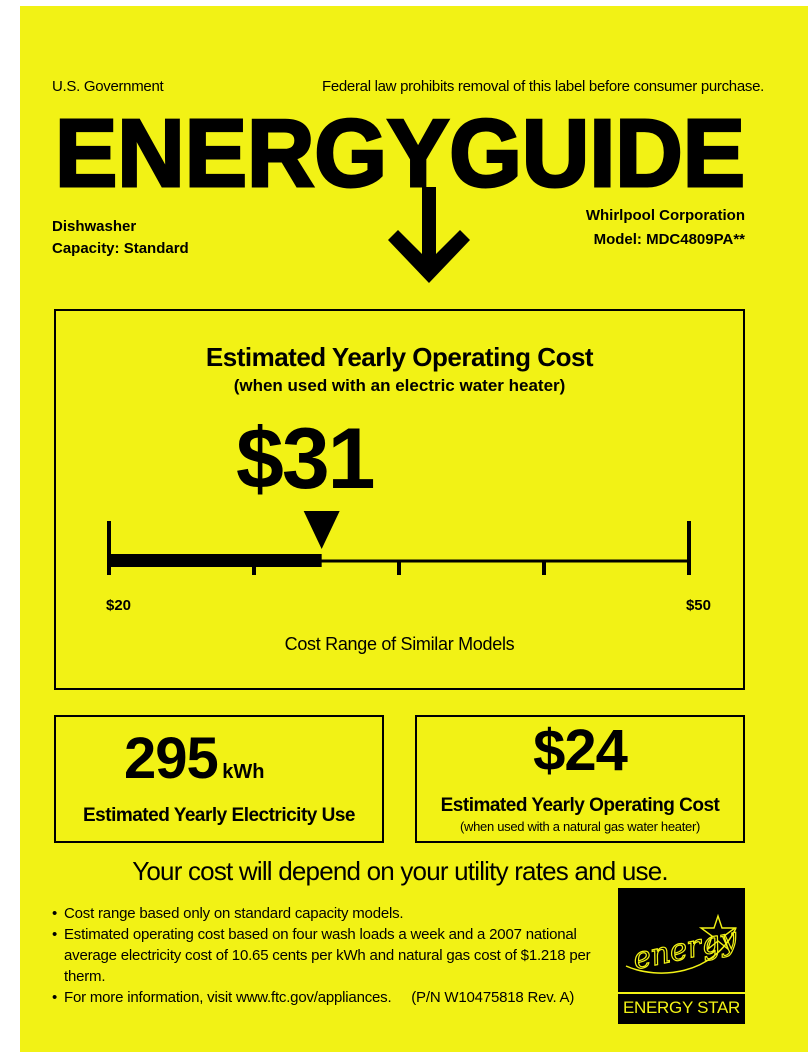 This screenshot has width=808, height=1054. I want to click on energy-star-caption: ENERGY STAR, so click(681, 1008).